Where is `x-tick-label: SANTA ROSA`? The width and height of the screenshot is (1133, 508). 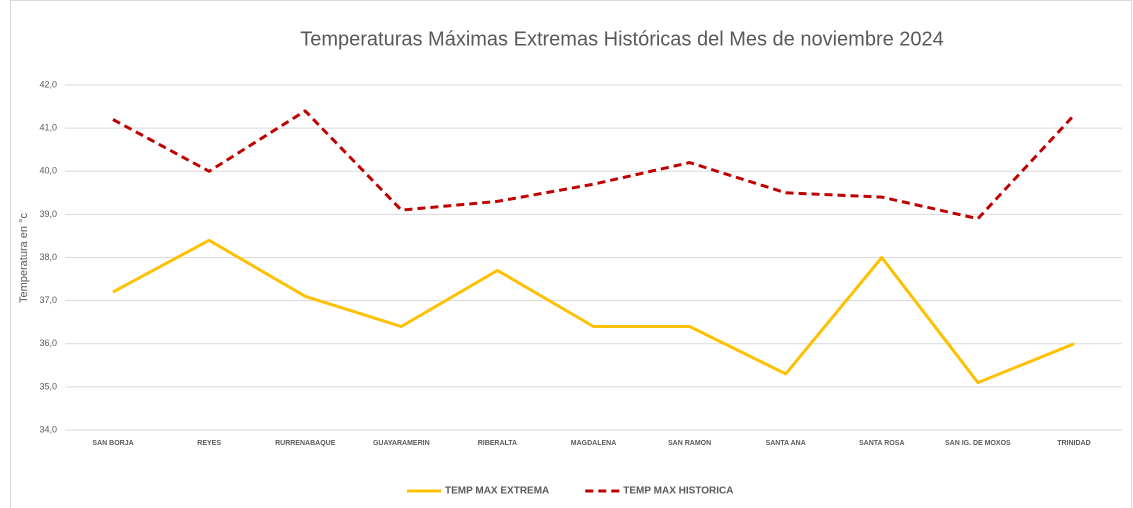 x-tick-label: SANTA ROSA is located at coordinates (882, 443).